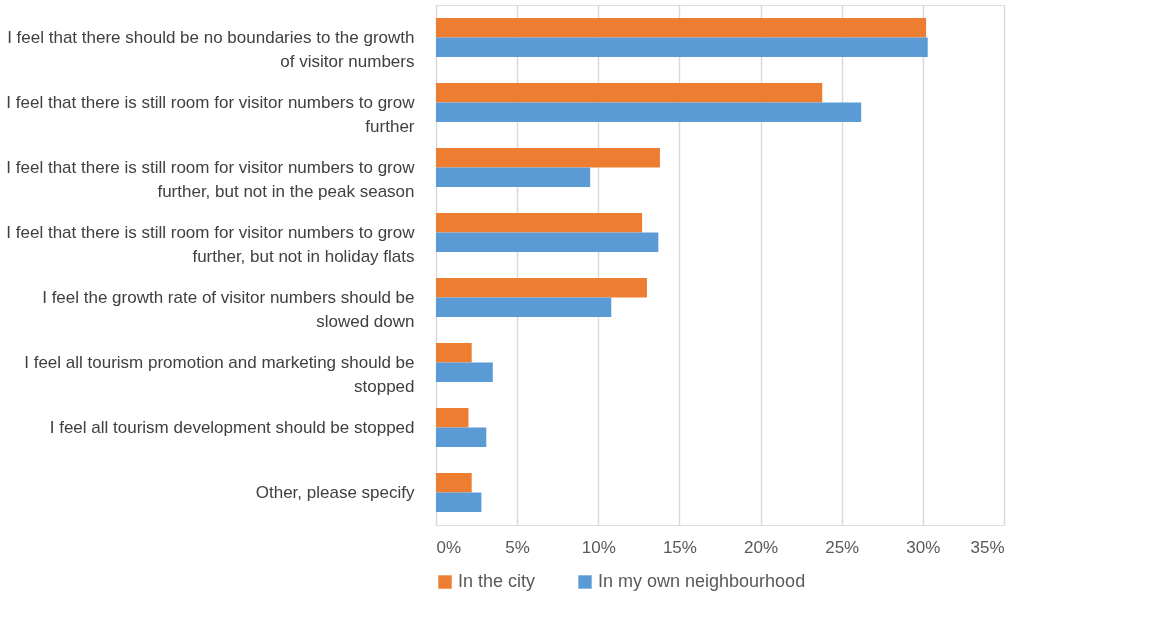 The height and width of the screenshot is (626, 1166). What do you see at coordinates (761, 547) in the screenshot?
I see `x-tick-label: 20%` at bounding box center [761, 547].